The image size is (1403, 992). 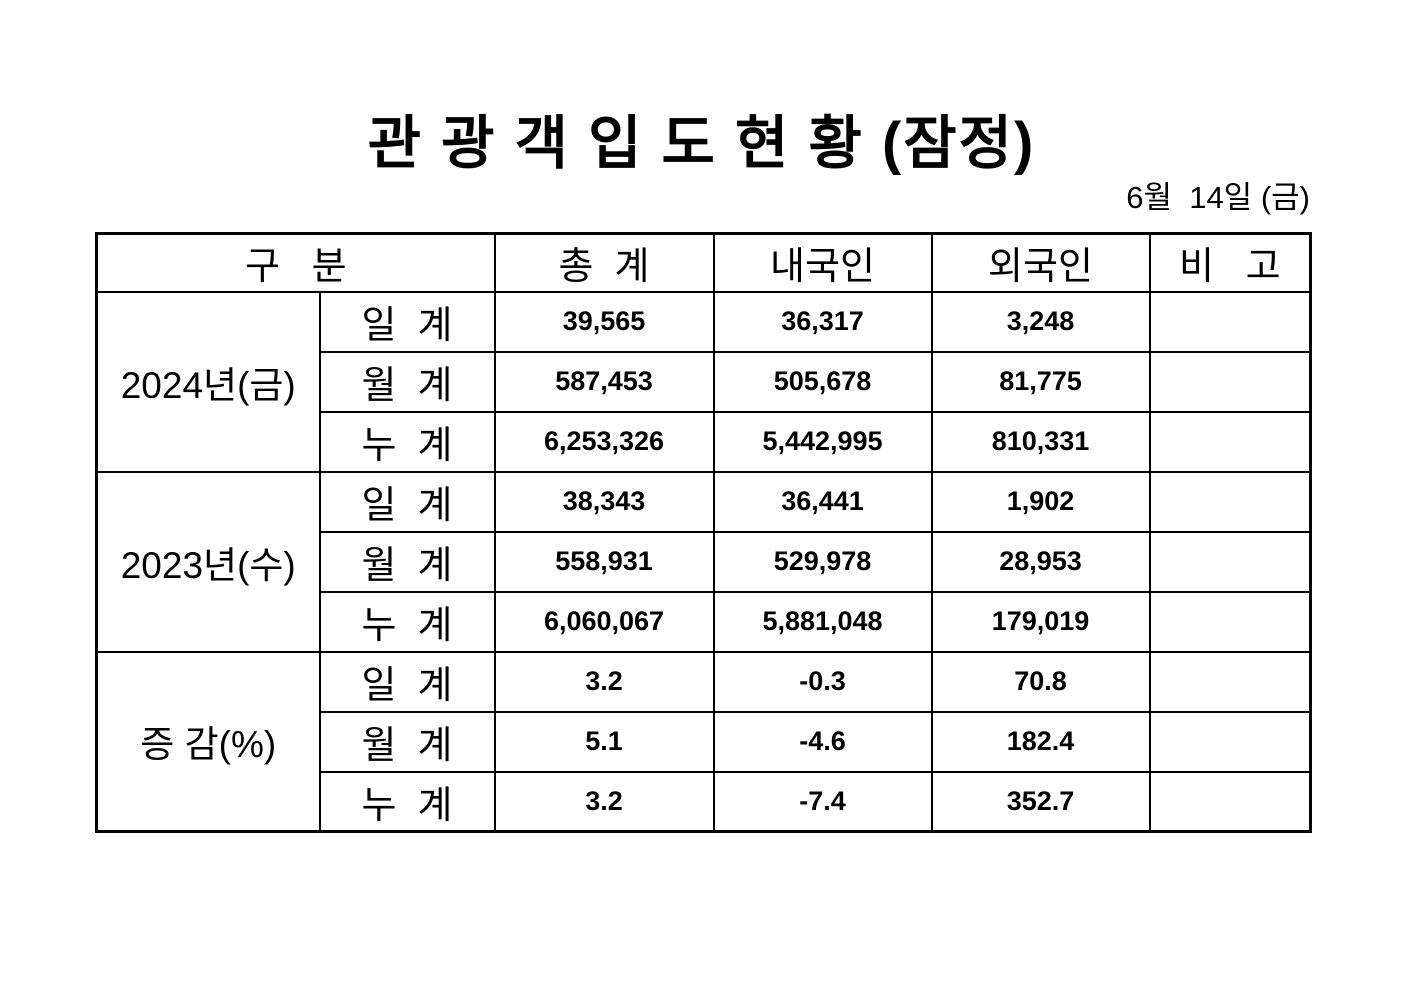 I want to click on table-row: 월 계 558,931 529,978 28,953, so click(x=704, y=561).